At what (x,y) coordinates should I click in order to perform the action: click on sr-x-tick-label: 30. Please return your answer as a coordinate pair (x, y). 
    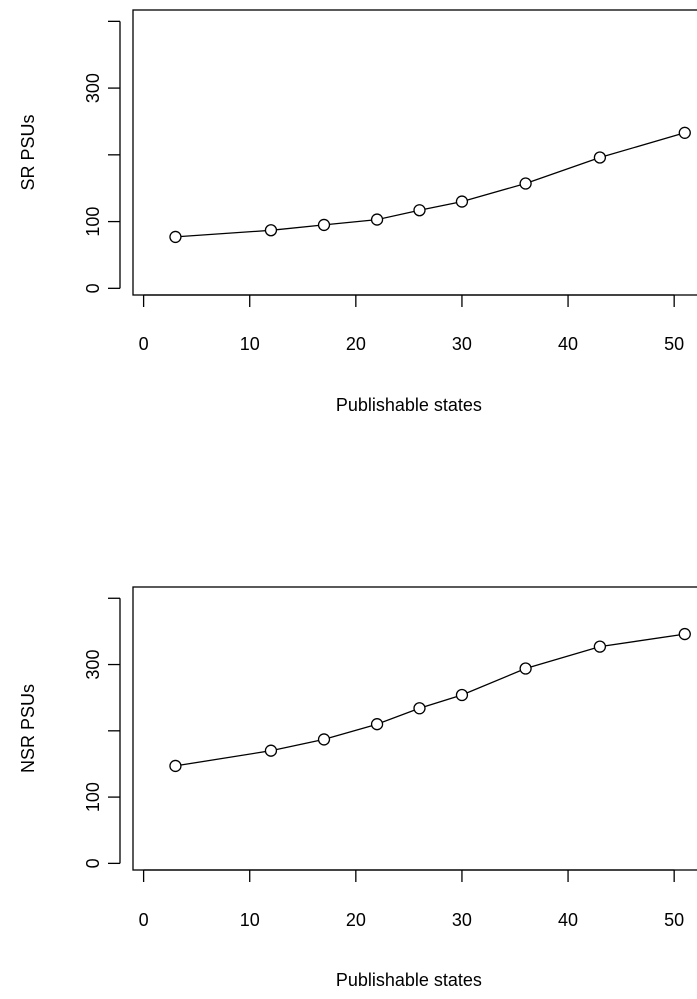
    Looking at the image, I should click on (462, 344).